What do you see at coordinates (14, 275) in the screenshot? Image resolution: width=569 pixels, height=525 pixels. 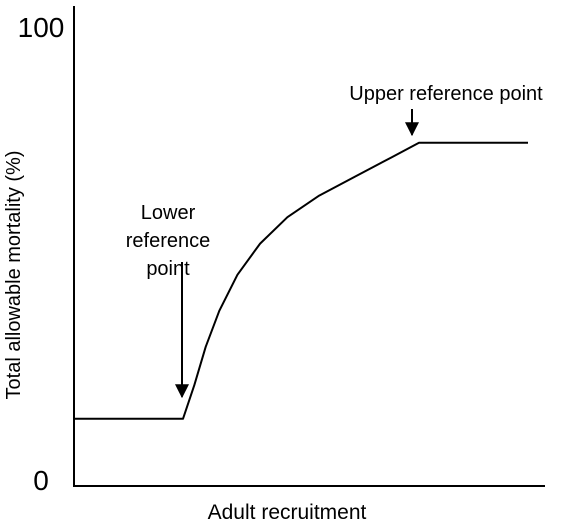 I see `y-axis-title: Total allowable mortality (%)` at bounding box center [14, 275].